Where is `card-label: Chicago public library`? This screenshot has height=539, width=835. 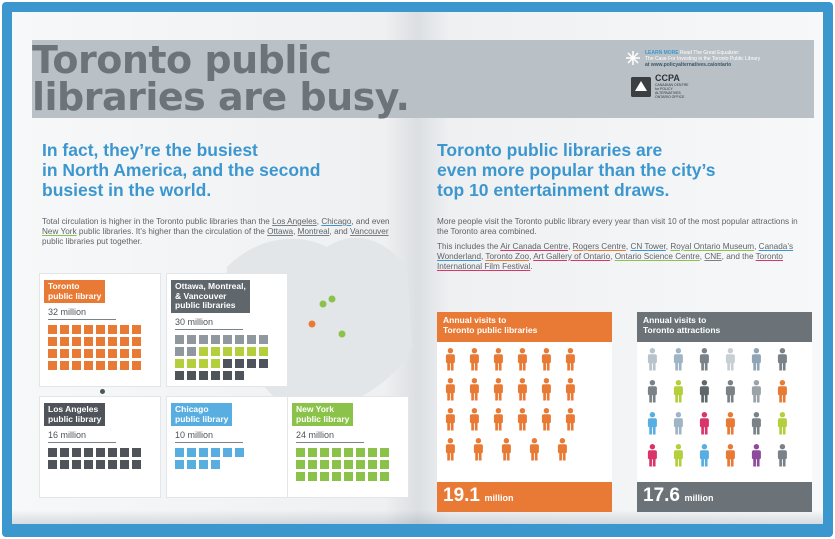
card-label: Chicago public library is located at coordinates (202, 414).